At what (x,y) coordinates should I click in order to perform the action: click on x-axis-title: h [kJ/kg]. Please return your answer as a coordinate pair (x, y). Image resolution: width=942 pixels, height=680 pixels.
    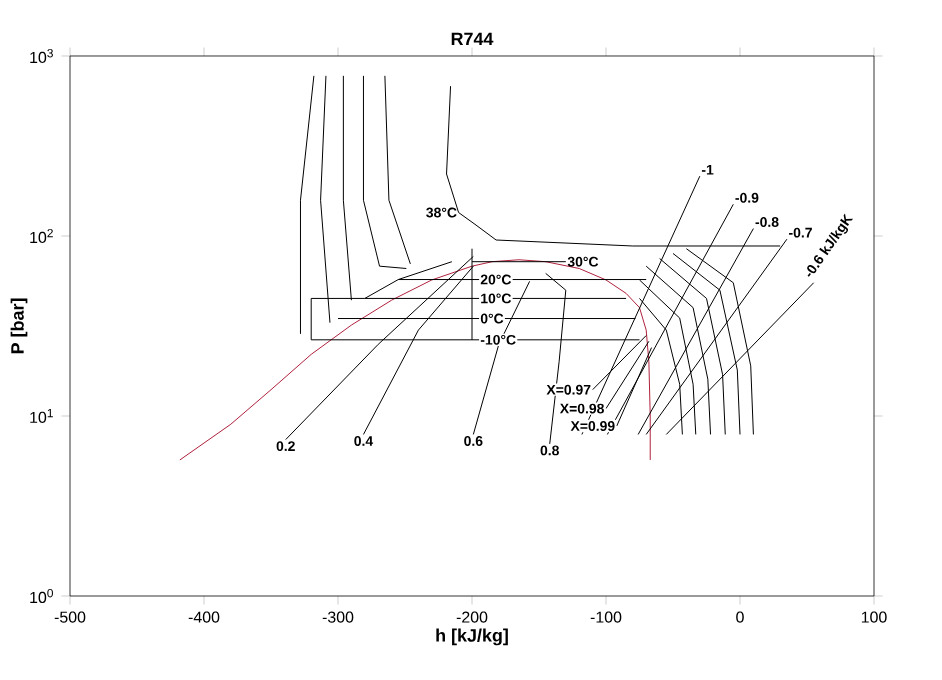
    Looking at the image, I should click on (472, 637).